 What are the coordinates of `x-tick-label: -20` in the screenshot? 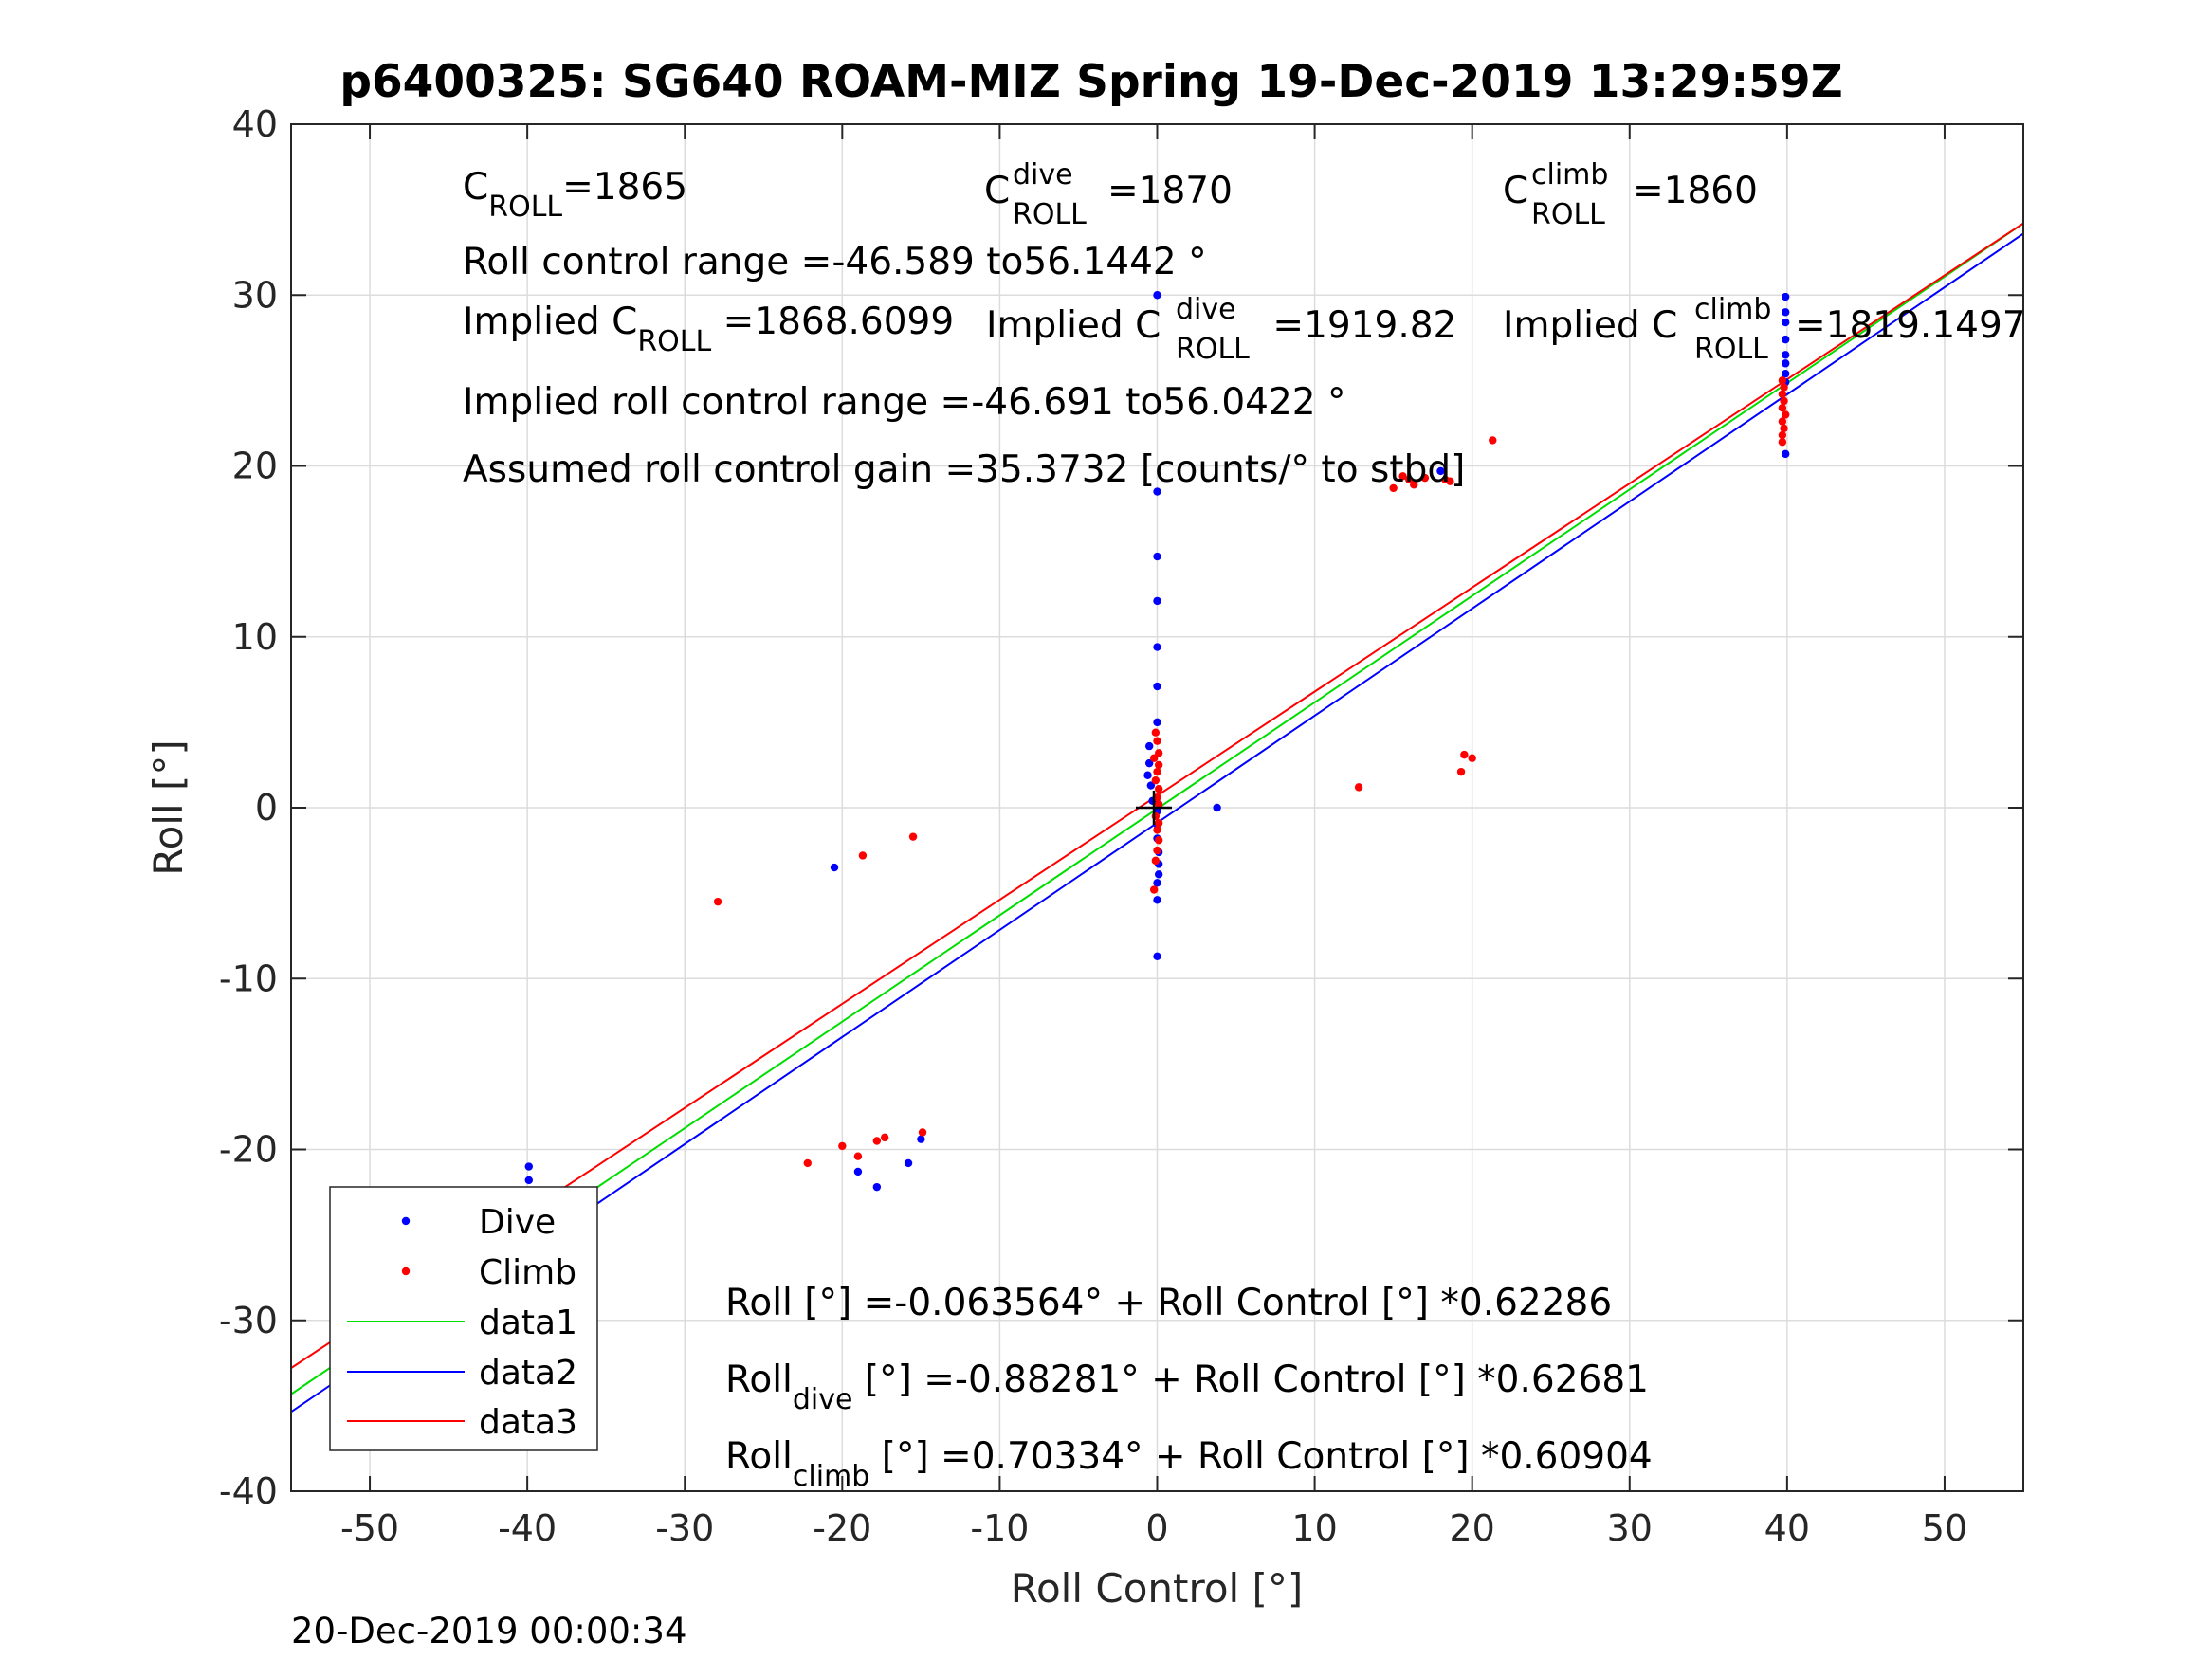 It's located at (842, 1528).